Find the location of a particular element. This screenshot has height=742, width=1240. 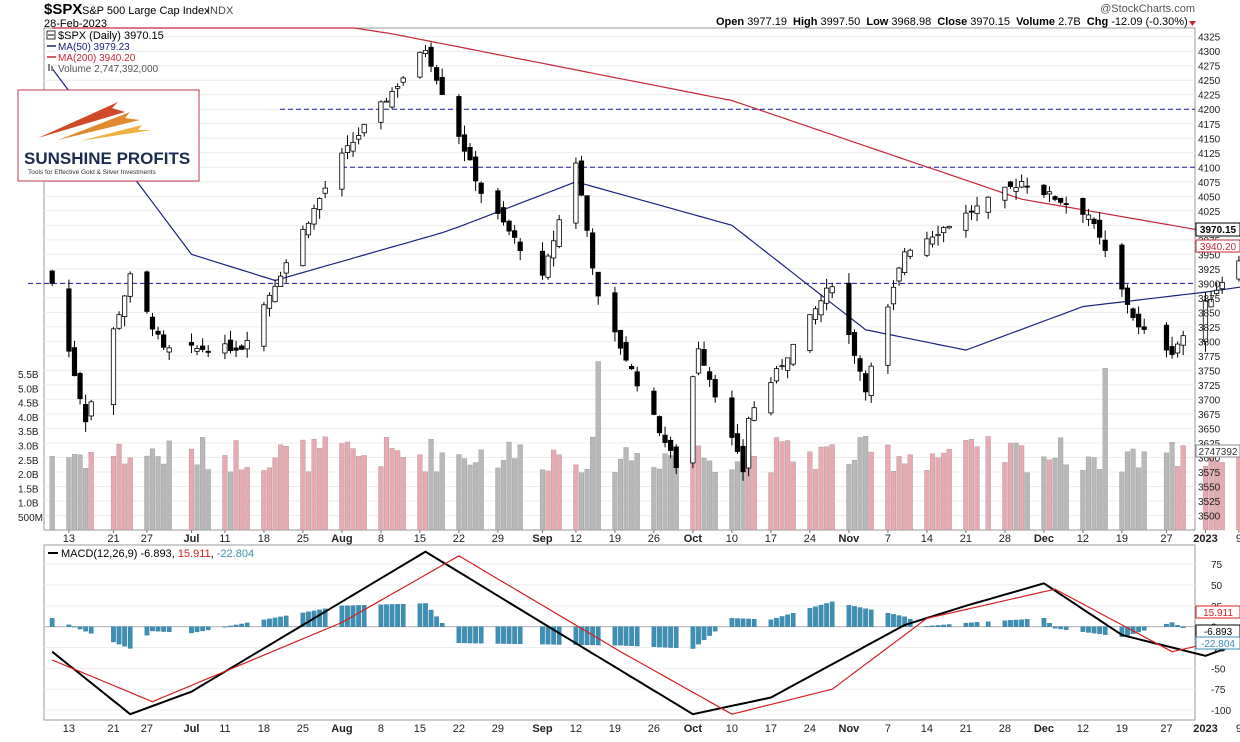

logo-rays-icon is located at coordinates (81, 120).